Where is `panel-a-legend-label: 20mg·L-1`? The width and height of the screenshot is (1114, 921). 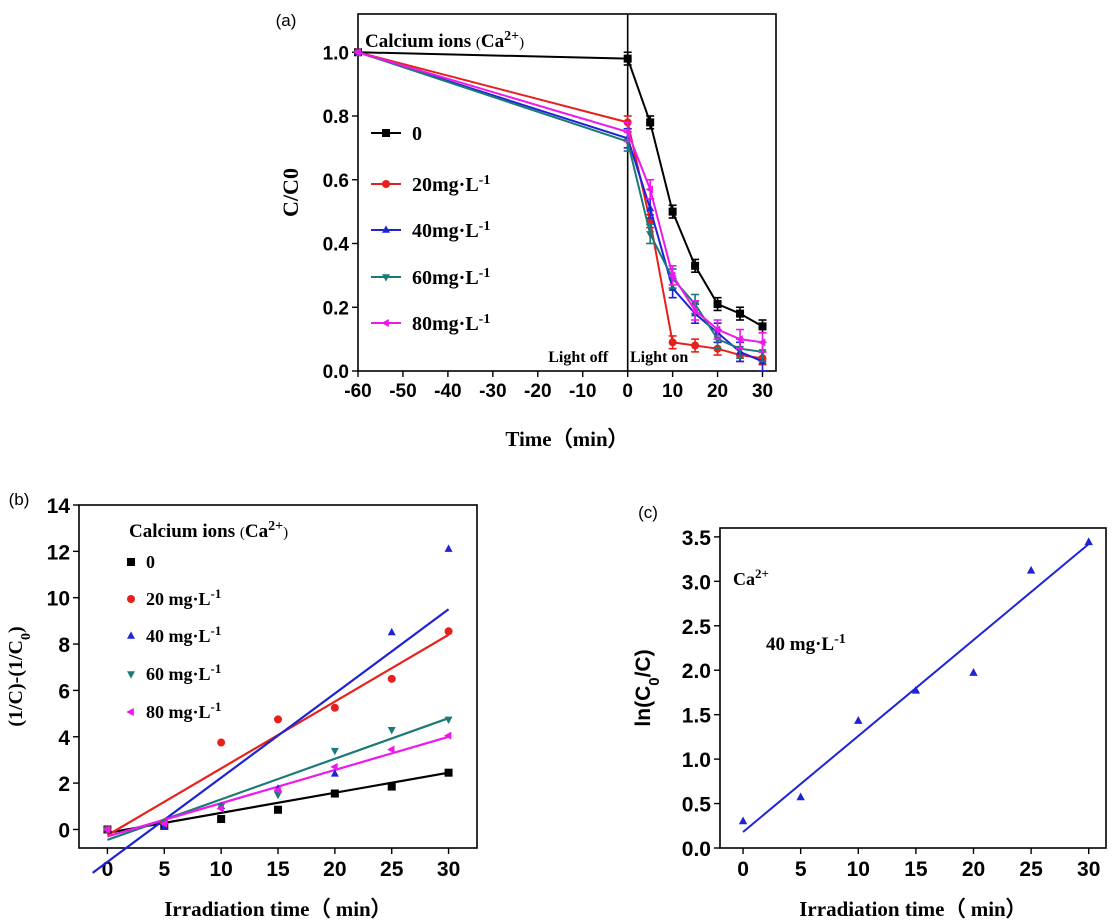
panel-a-legend-label: 20mg·L-1 is located at coordinates (451, 185).